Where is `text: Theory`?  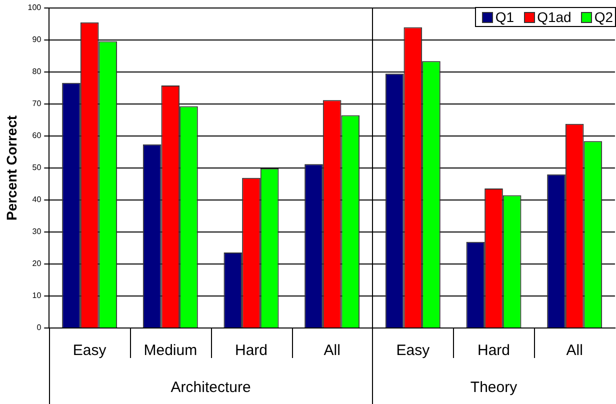 text: Theory is located at coordinates (494, 387).